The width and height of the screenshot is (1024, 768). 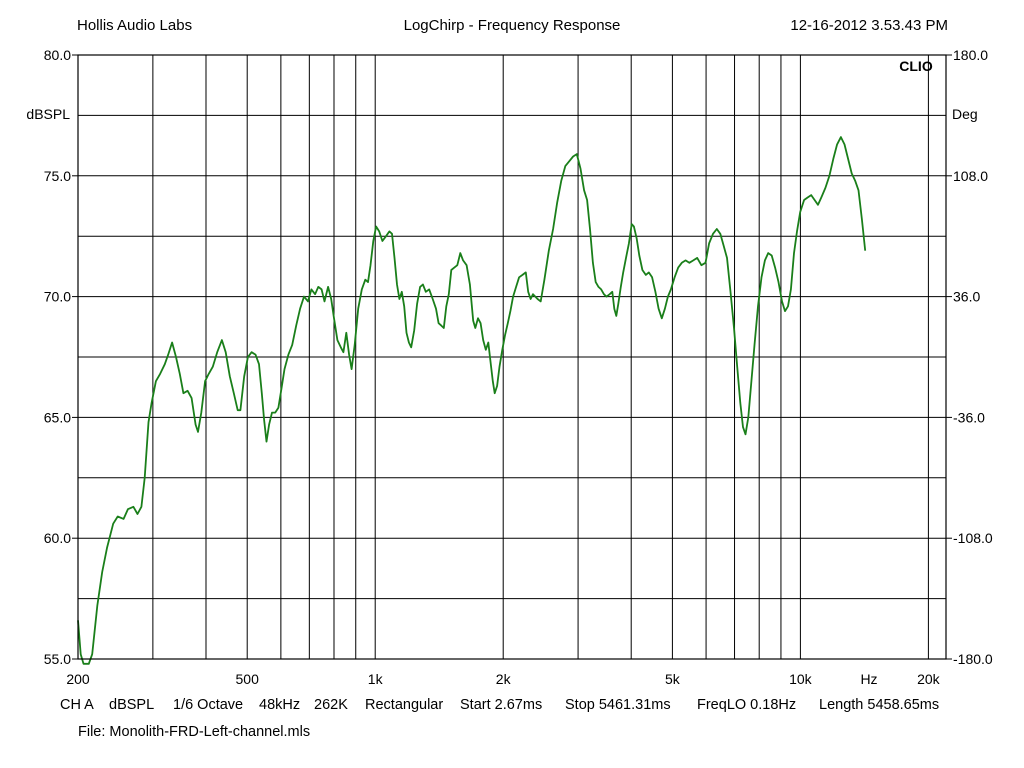 What do you see at coordinates (965, 114) in the screenshot?
I see `y2-axis-label: Deg` at bounding box center [965, 114].